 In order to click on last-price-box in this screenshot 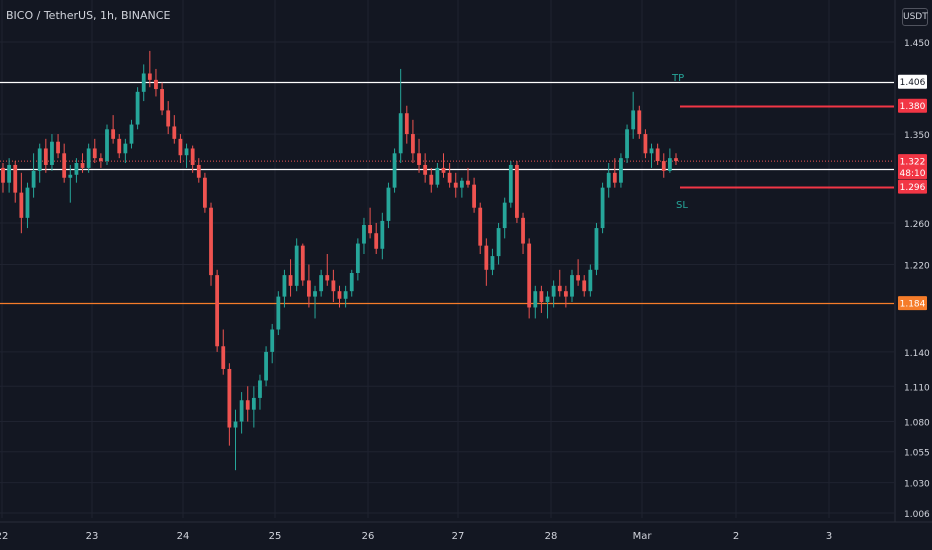, I will do `click(912, 167)`.